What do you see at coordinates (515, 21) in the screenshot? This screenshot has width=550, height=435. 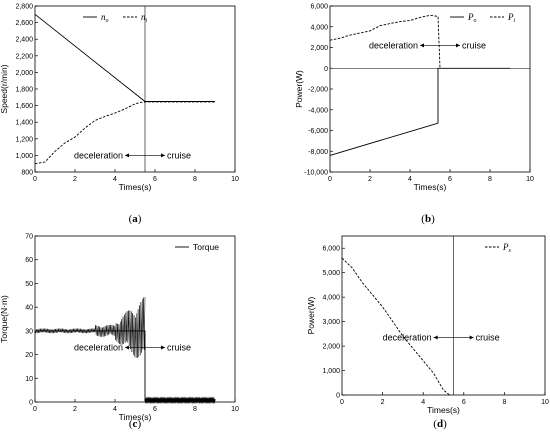 I see `legend-subscript: i` at bounding box center [515, 21].